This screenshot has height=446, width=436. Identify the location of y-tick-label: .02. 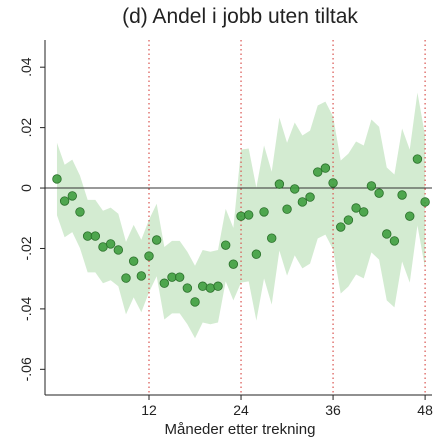
(26, 128).